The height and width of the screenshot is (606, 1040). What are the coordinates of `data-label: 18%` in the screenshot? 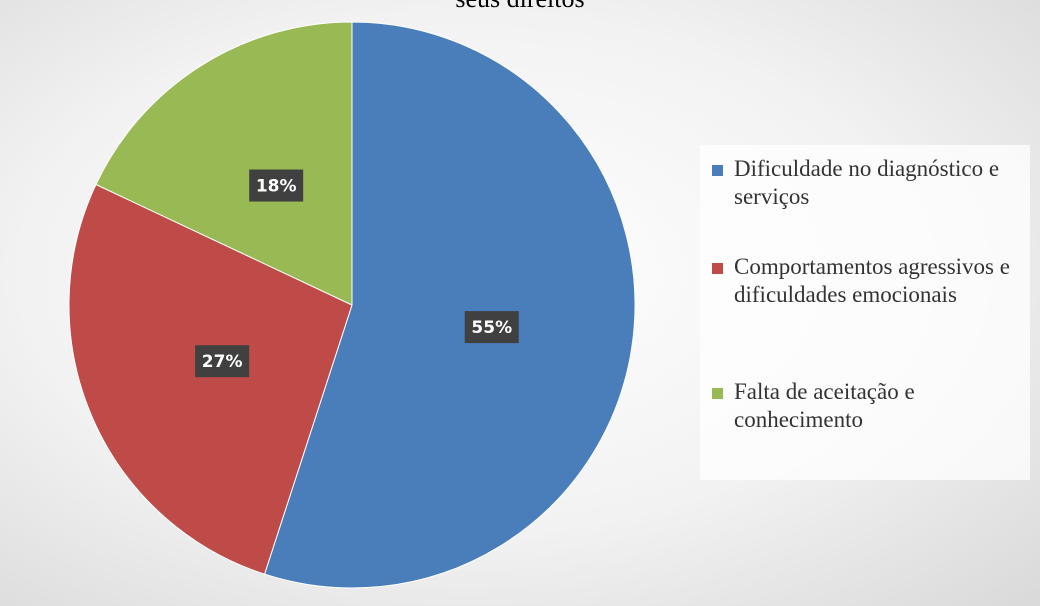 It's located at (276, 187).